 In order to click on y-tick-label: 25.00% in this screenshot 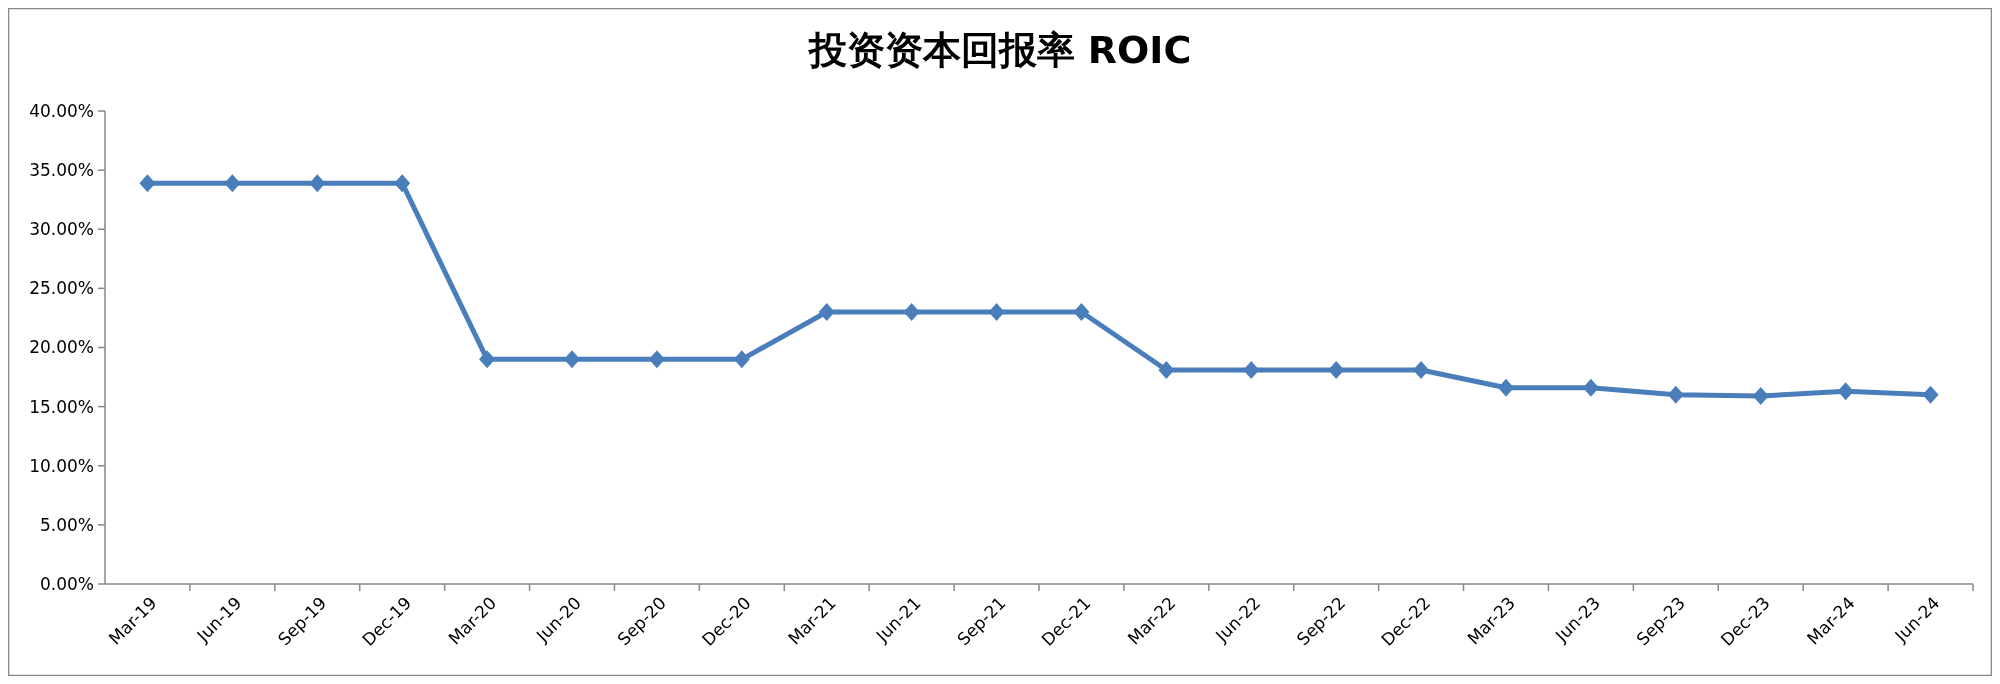, I will do `click(61, 288)`.